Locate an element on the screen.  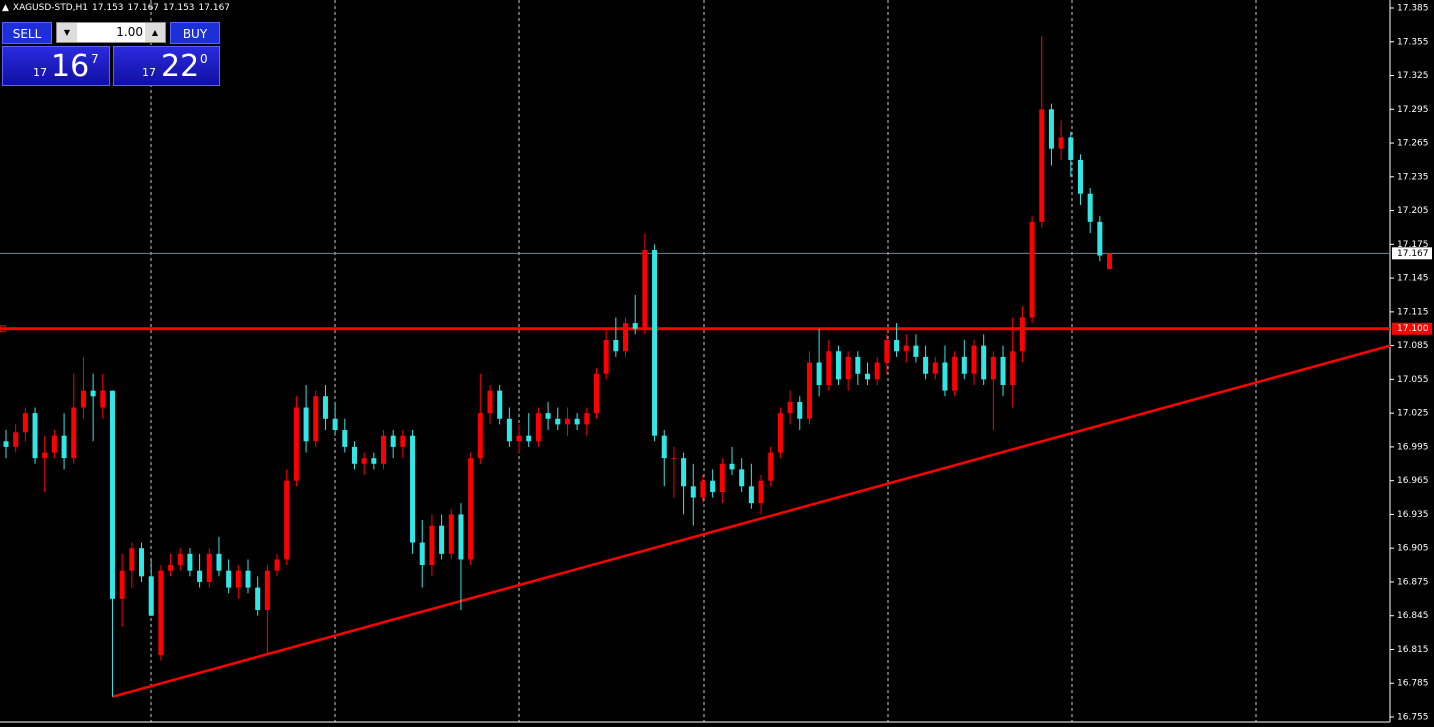
sell-button: SELL is located at coordinates (27, 33).